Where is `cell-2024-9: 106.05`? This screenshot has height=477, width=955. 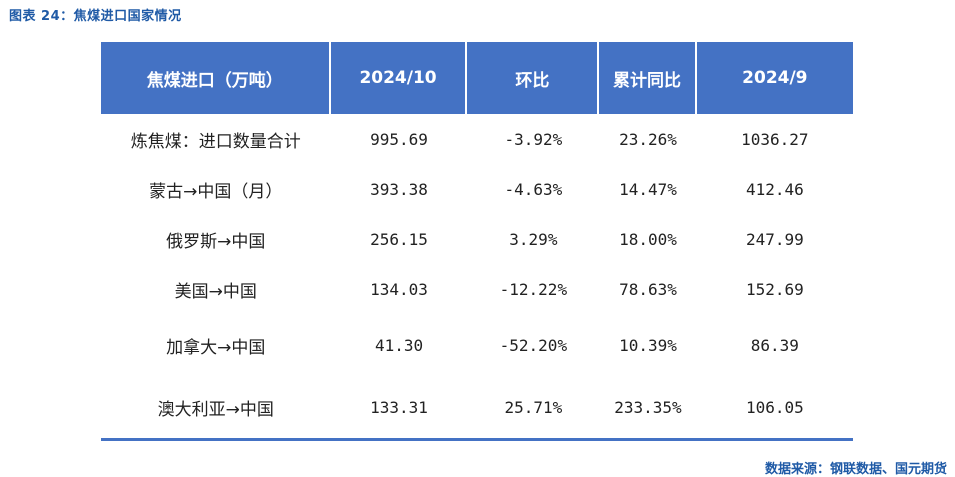 cell-2024-9: 106.05 is located at coordinates (774, 408).